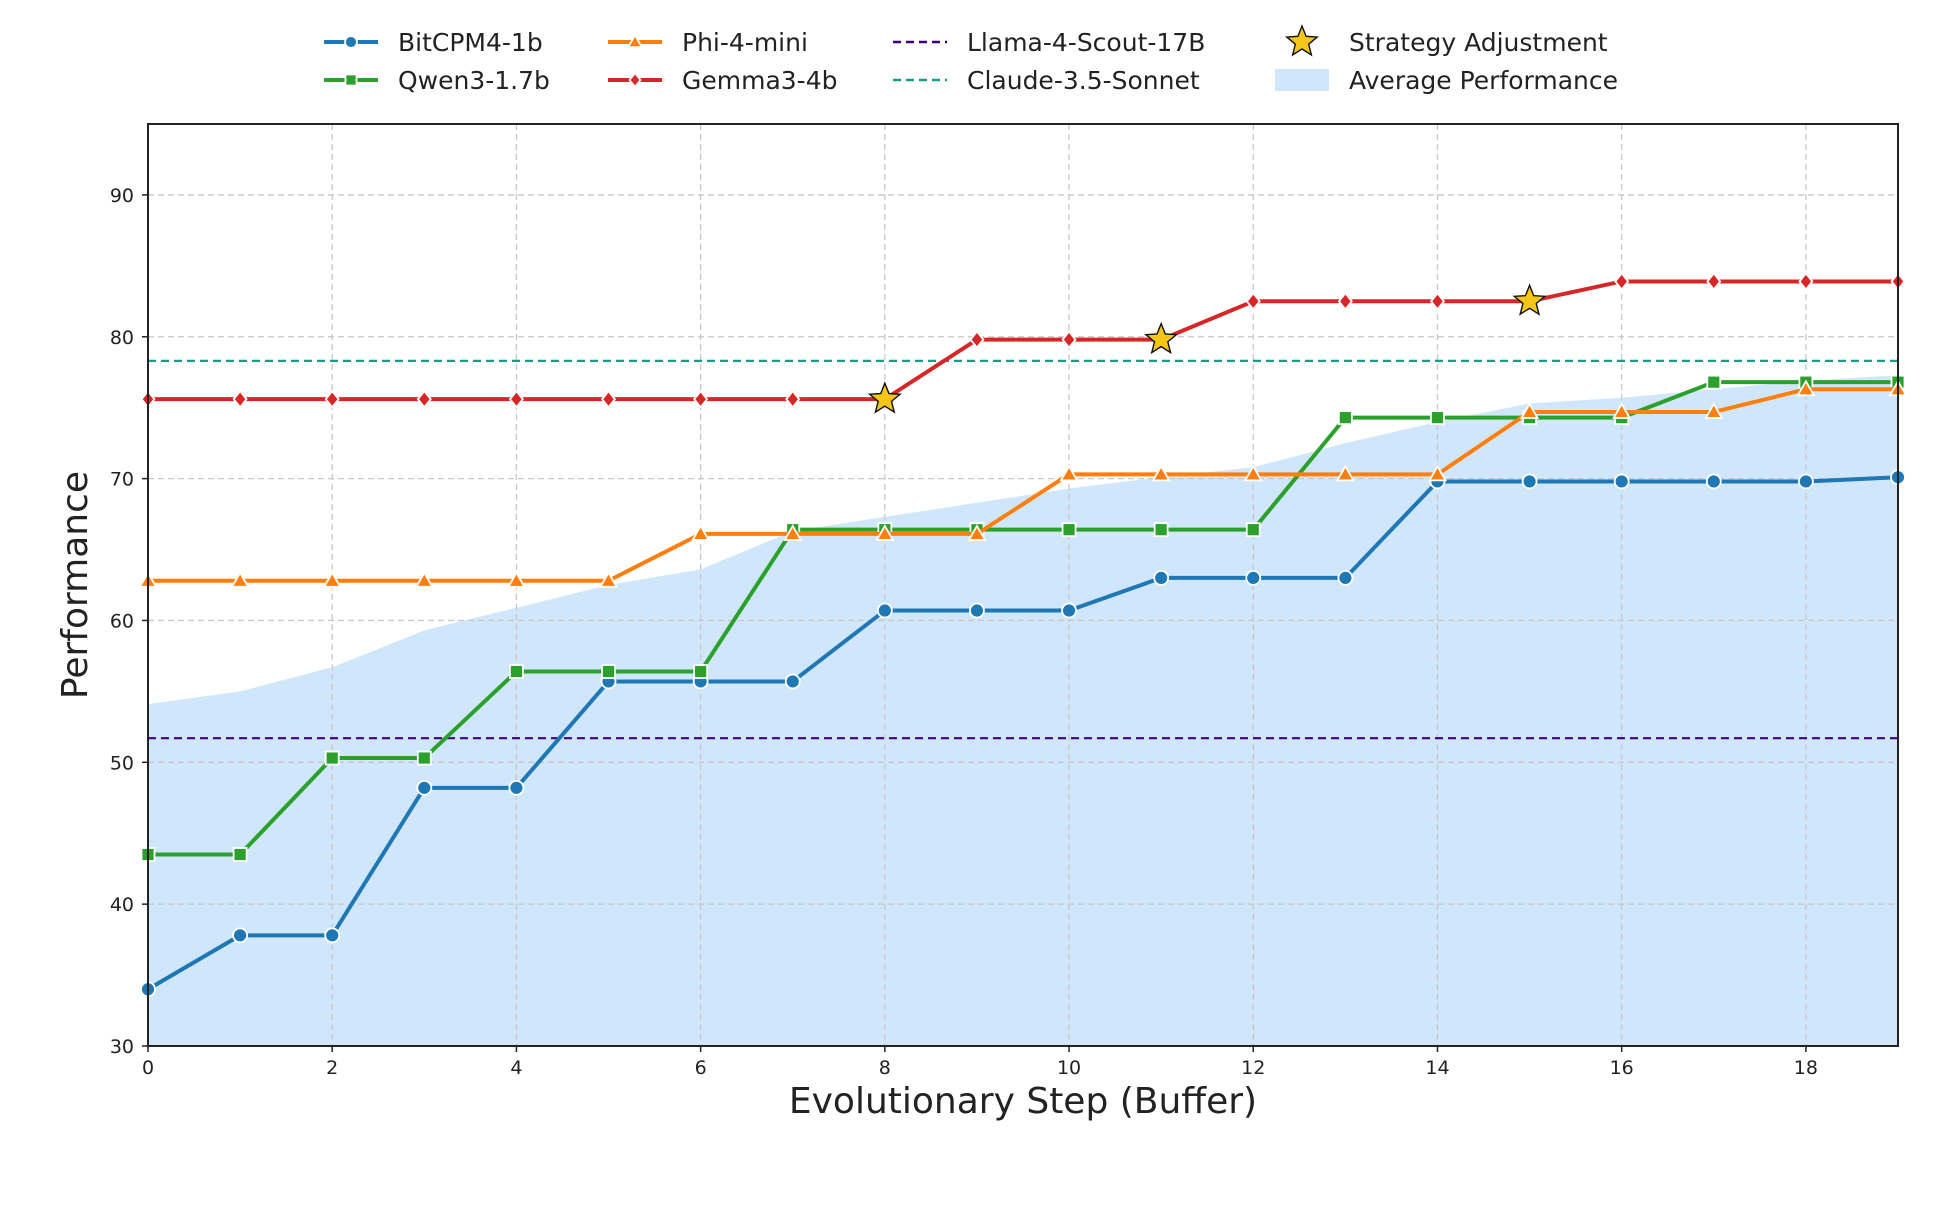 The width and height of the screenshot is (1940, 1216). What do you see at coordinates (122, 763) in the screenshot?
I see `y-tick-label: 50` at bounding box center [122, 763].